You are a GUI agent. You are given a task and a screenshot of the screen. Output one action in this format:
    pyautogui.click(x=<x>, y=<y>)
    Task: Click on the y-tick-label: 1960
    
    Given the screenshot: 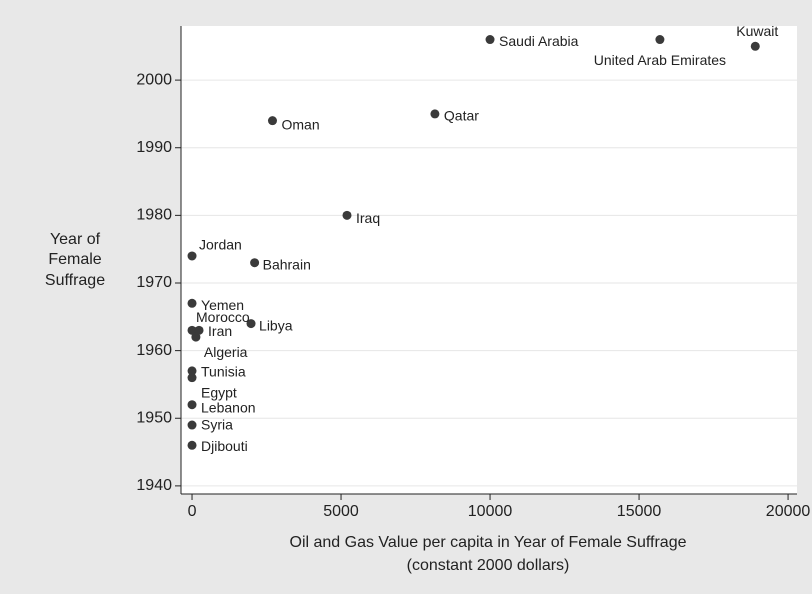 What is the action you would take?
    pyautogui.click(x=154, y=350)
    